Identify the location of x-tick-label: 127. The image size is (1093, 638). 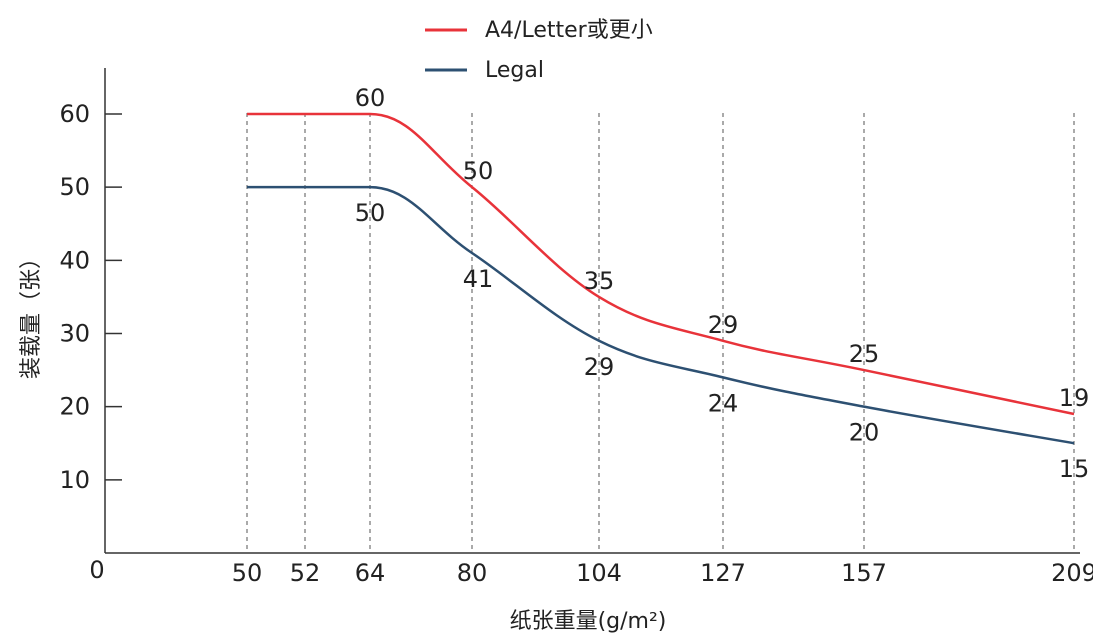
(723, 573).